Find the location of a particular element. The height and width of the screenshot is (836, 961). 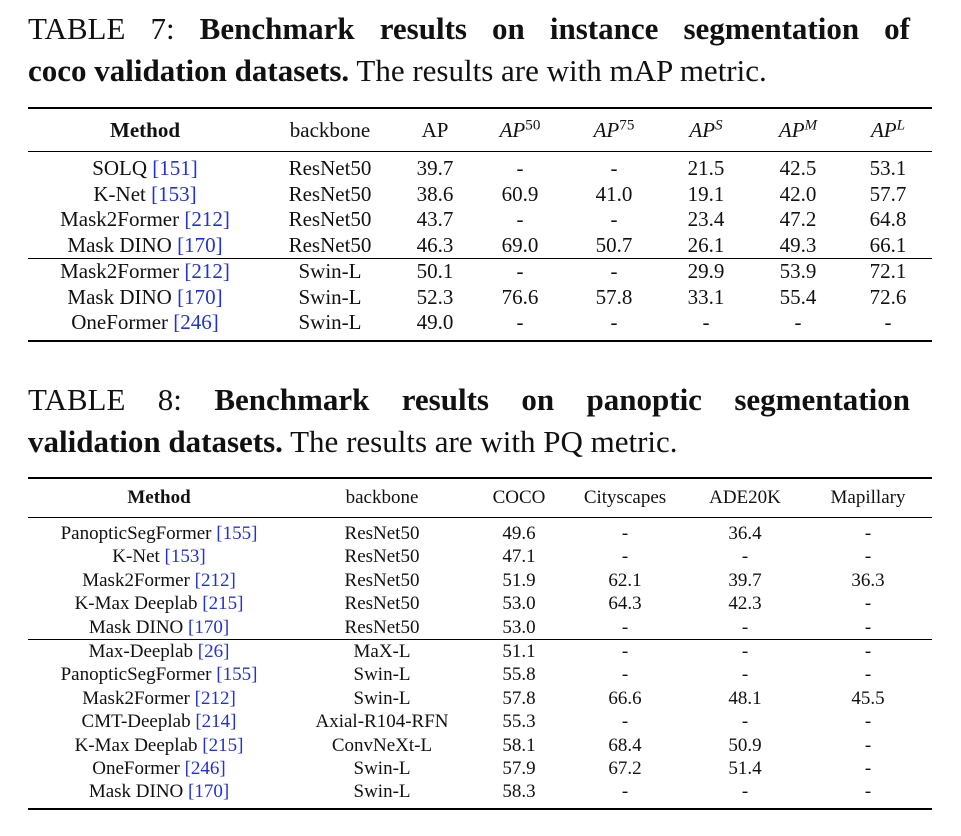

table7-header-apl: APL is located at coordinates (888, 130).